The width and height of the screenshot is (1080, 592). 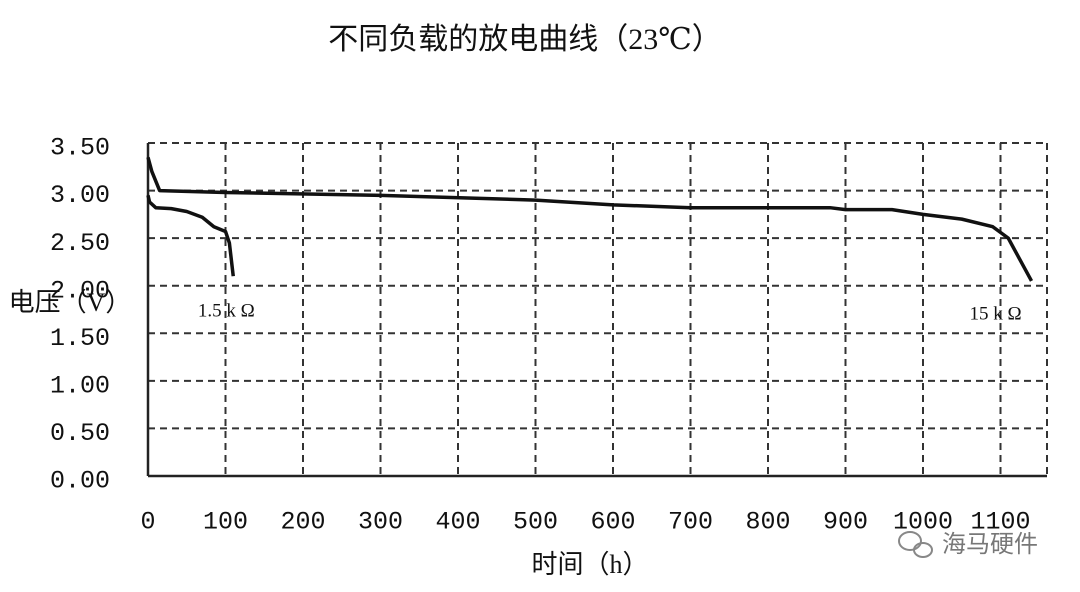 I want to click on y-tick-label: 0.00, so click(x=80, y=481).